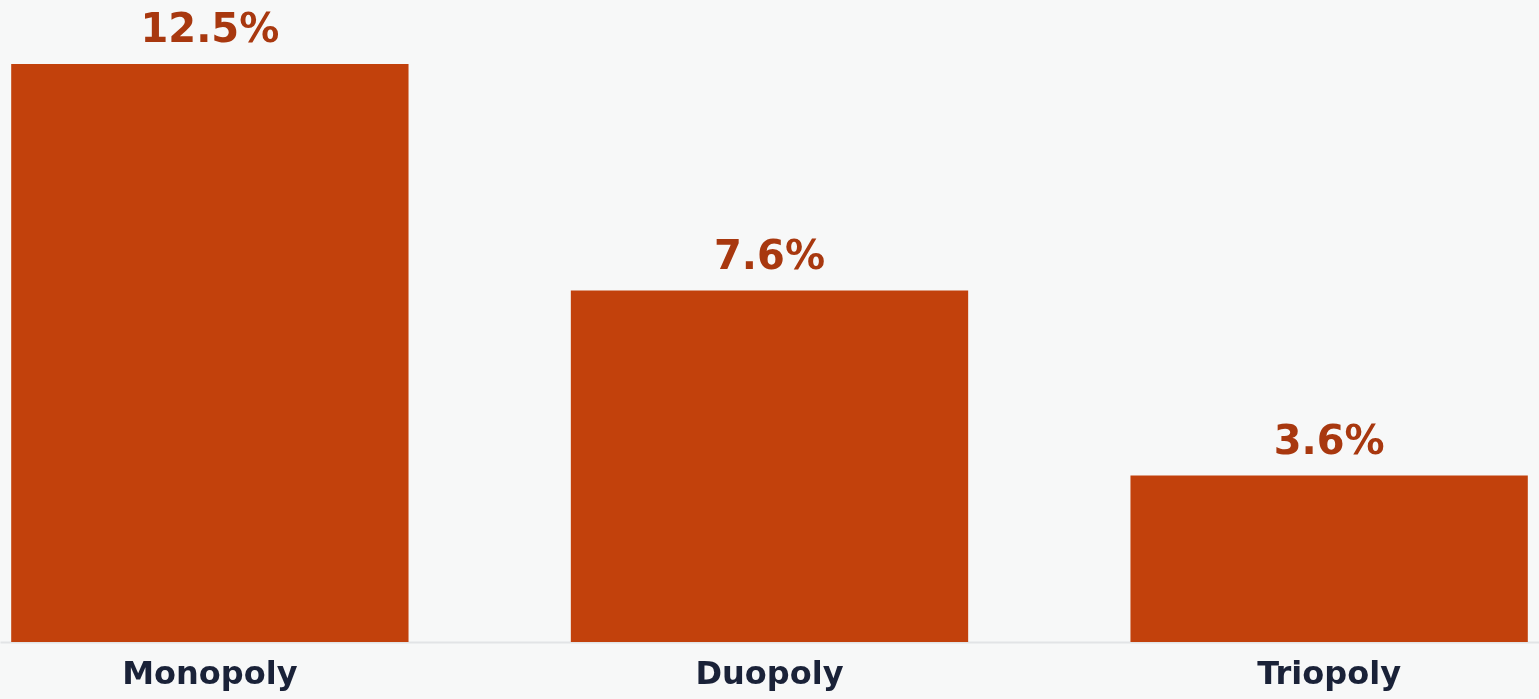  What do you see at coordinates (769, 672) in the screenshot?
I see `x-tick-label: Duopoly` at bounding box center [769, 672].